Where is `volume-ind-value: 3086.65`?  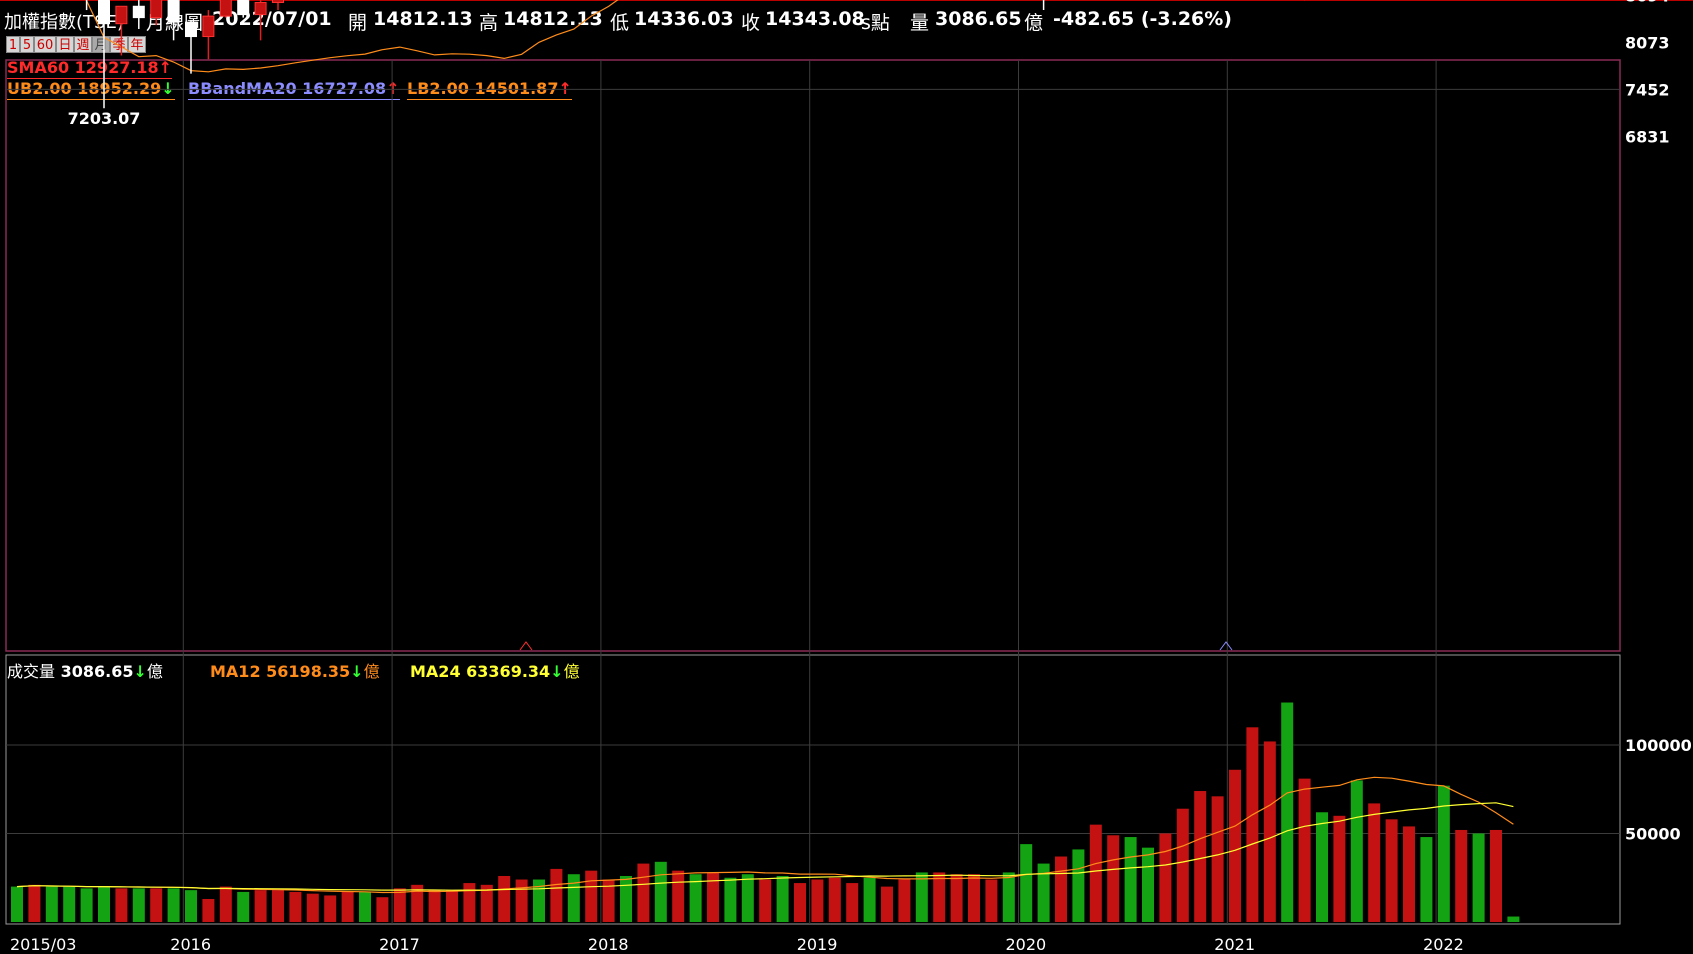 volume-ind-value: 3086.65 is located at coordinates (97, 671).